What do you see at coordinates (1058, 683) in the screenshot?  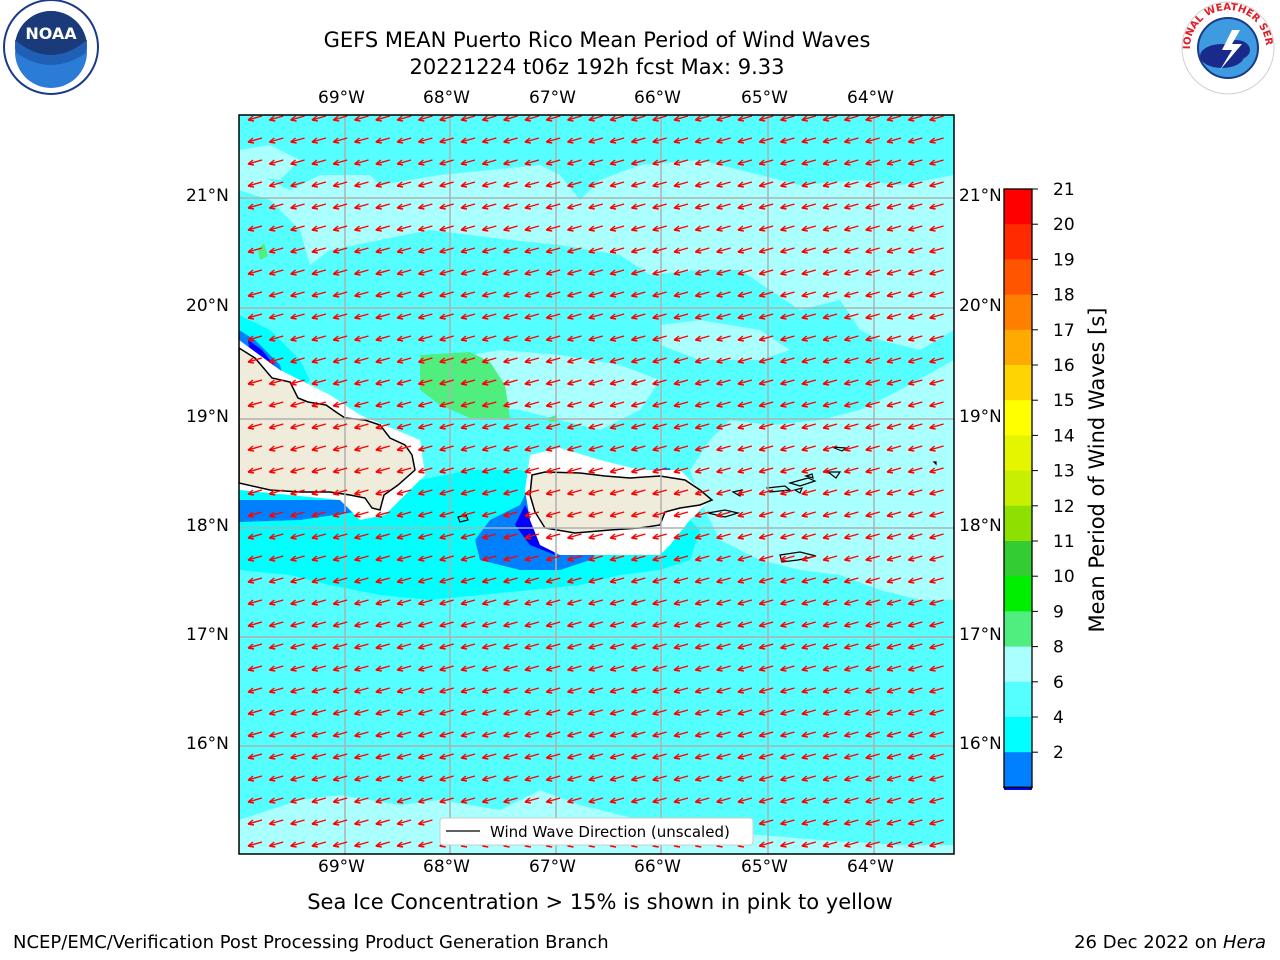 I see `colorbar-tick-label: 6` at bounding box center [1058, 683].